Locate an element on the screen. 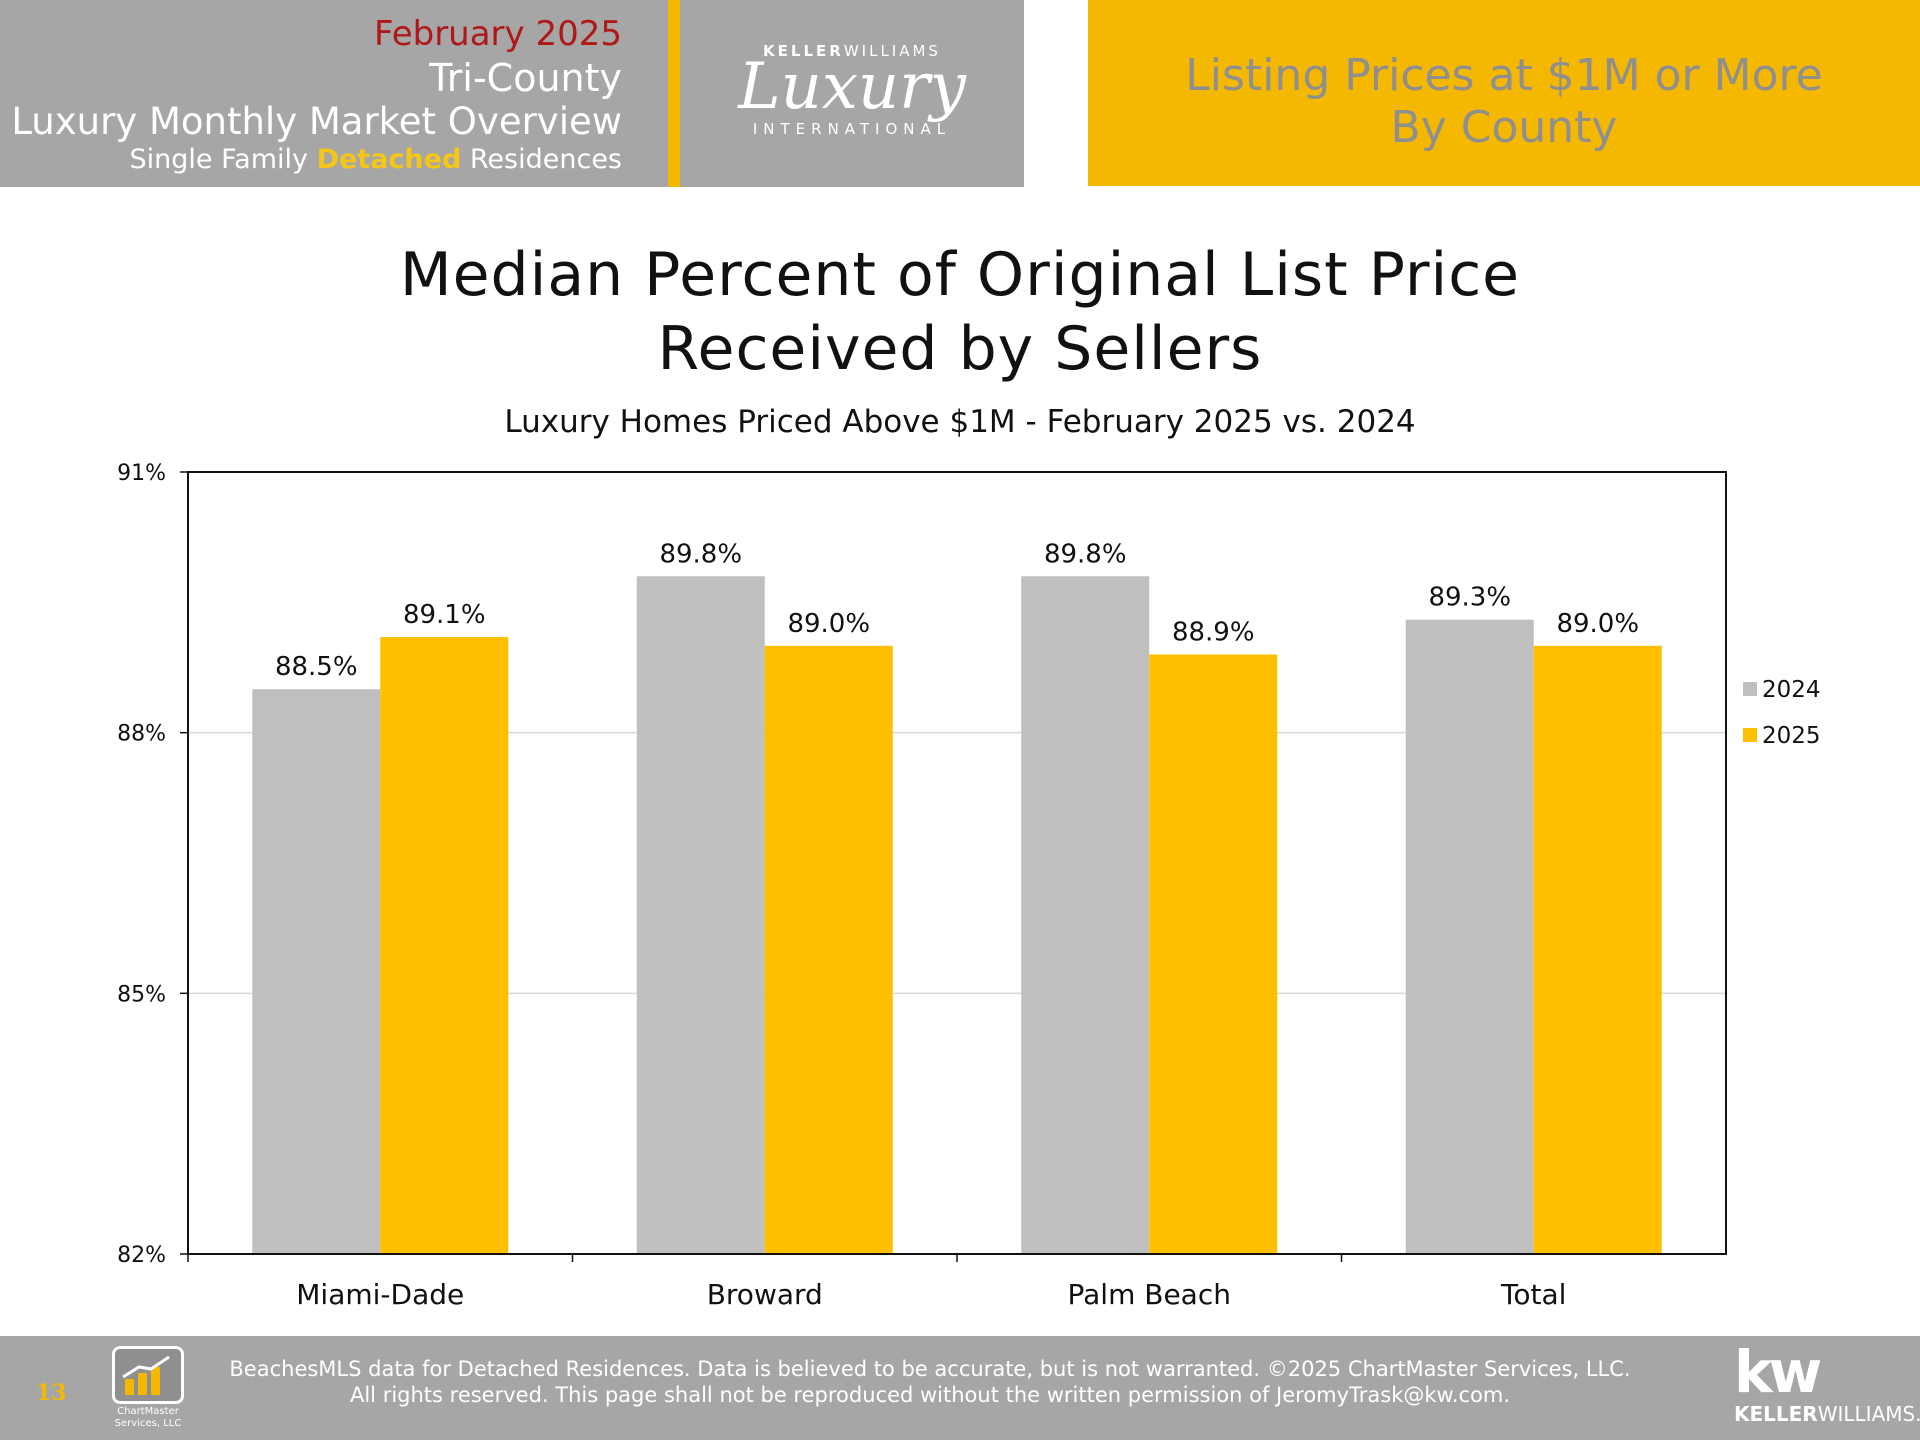  report-subtitle-highlight: Detached is located at coordinates (389, 159).